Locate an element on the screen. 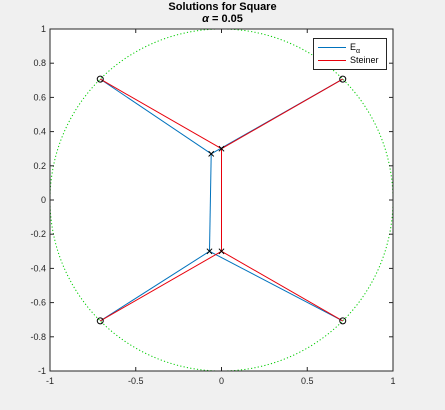 This screenshot has height=410, width=445. legend-line-e-alpha is located at coordinates (332, 47).